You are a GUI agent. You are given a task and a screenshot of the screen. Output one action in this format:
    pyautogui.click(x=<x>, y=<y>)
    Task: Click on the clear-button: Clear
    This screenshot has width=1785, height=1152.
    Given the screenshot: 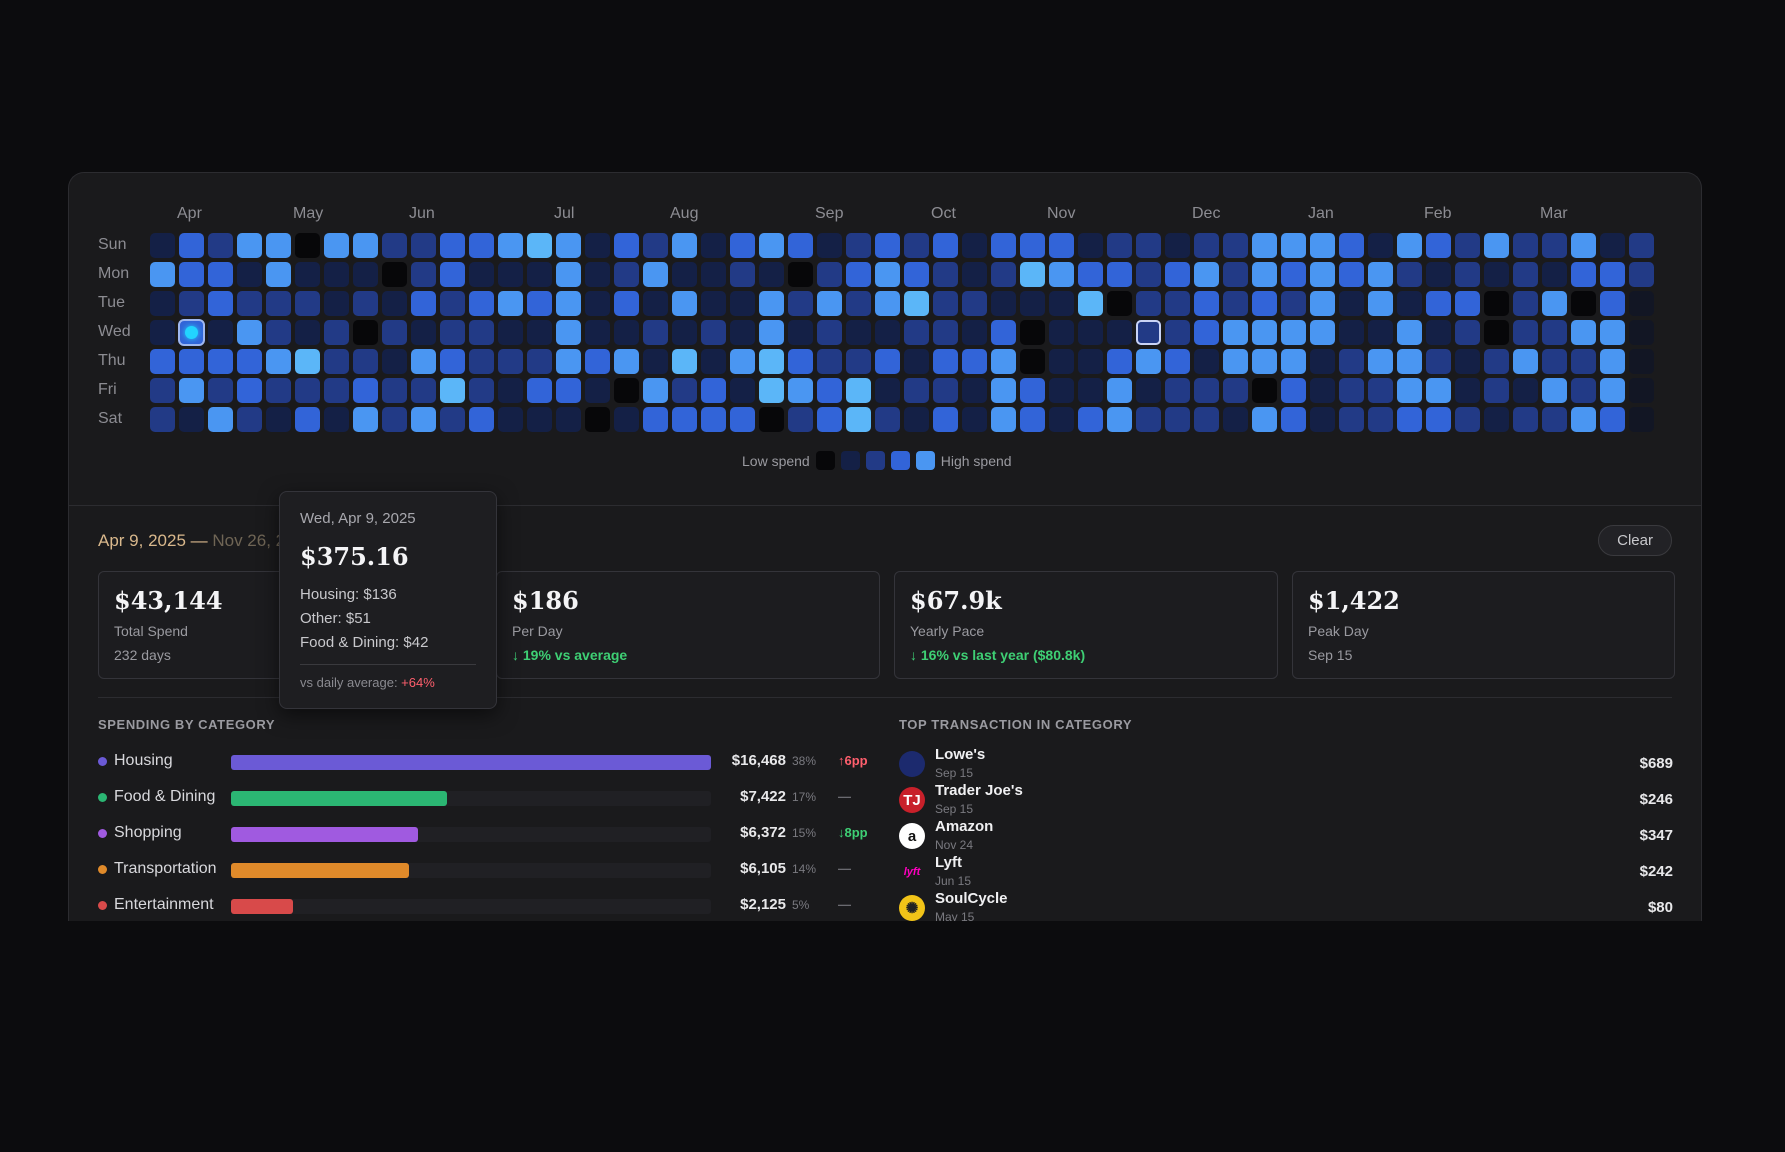 What is the action you would take?
    pyautogui.click(x=1635, y=540)
    